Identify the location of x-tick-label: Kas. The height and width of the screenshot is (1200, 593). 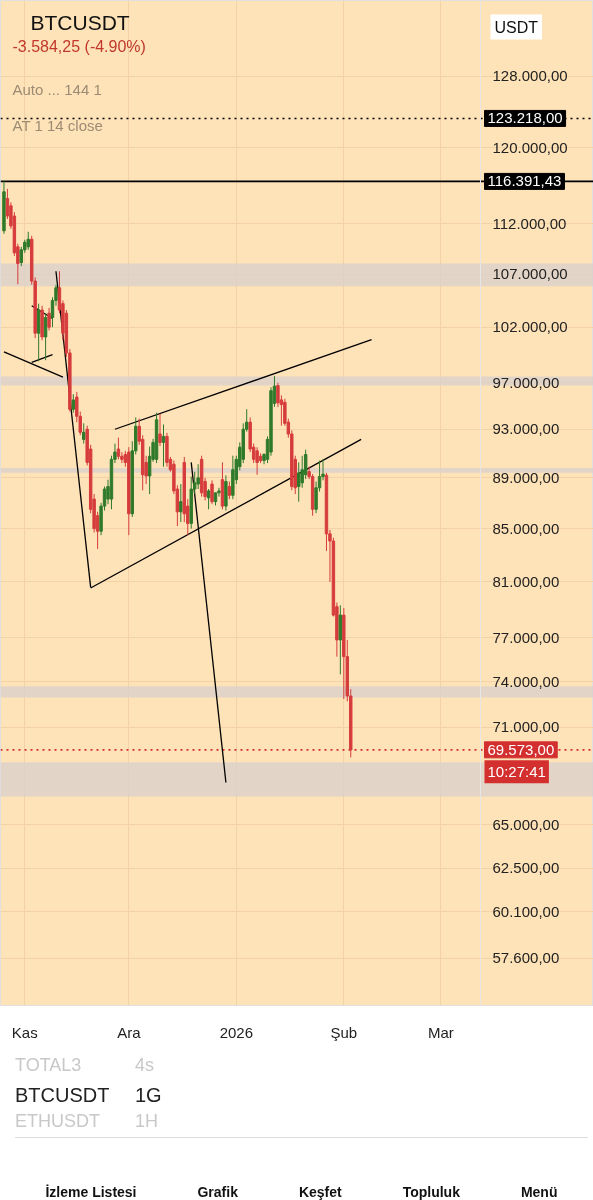
(24, 1032).